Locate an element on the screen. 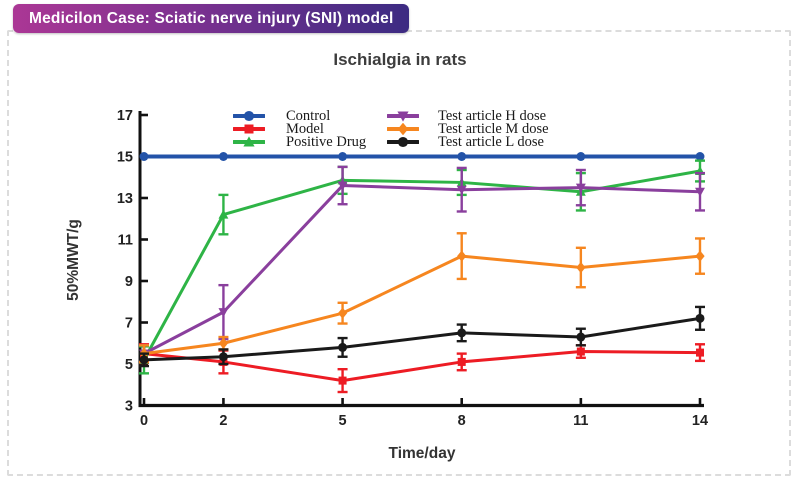 Image resolution: width=800 pixels, height=487 pixels. y-tick-label: 13 is located at coordinates (125, 199).